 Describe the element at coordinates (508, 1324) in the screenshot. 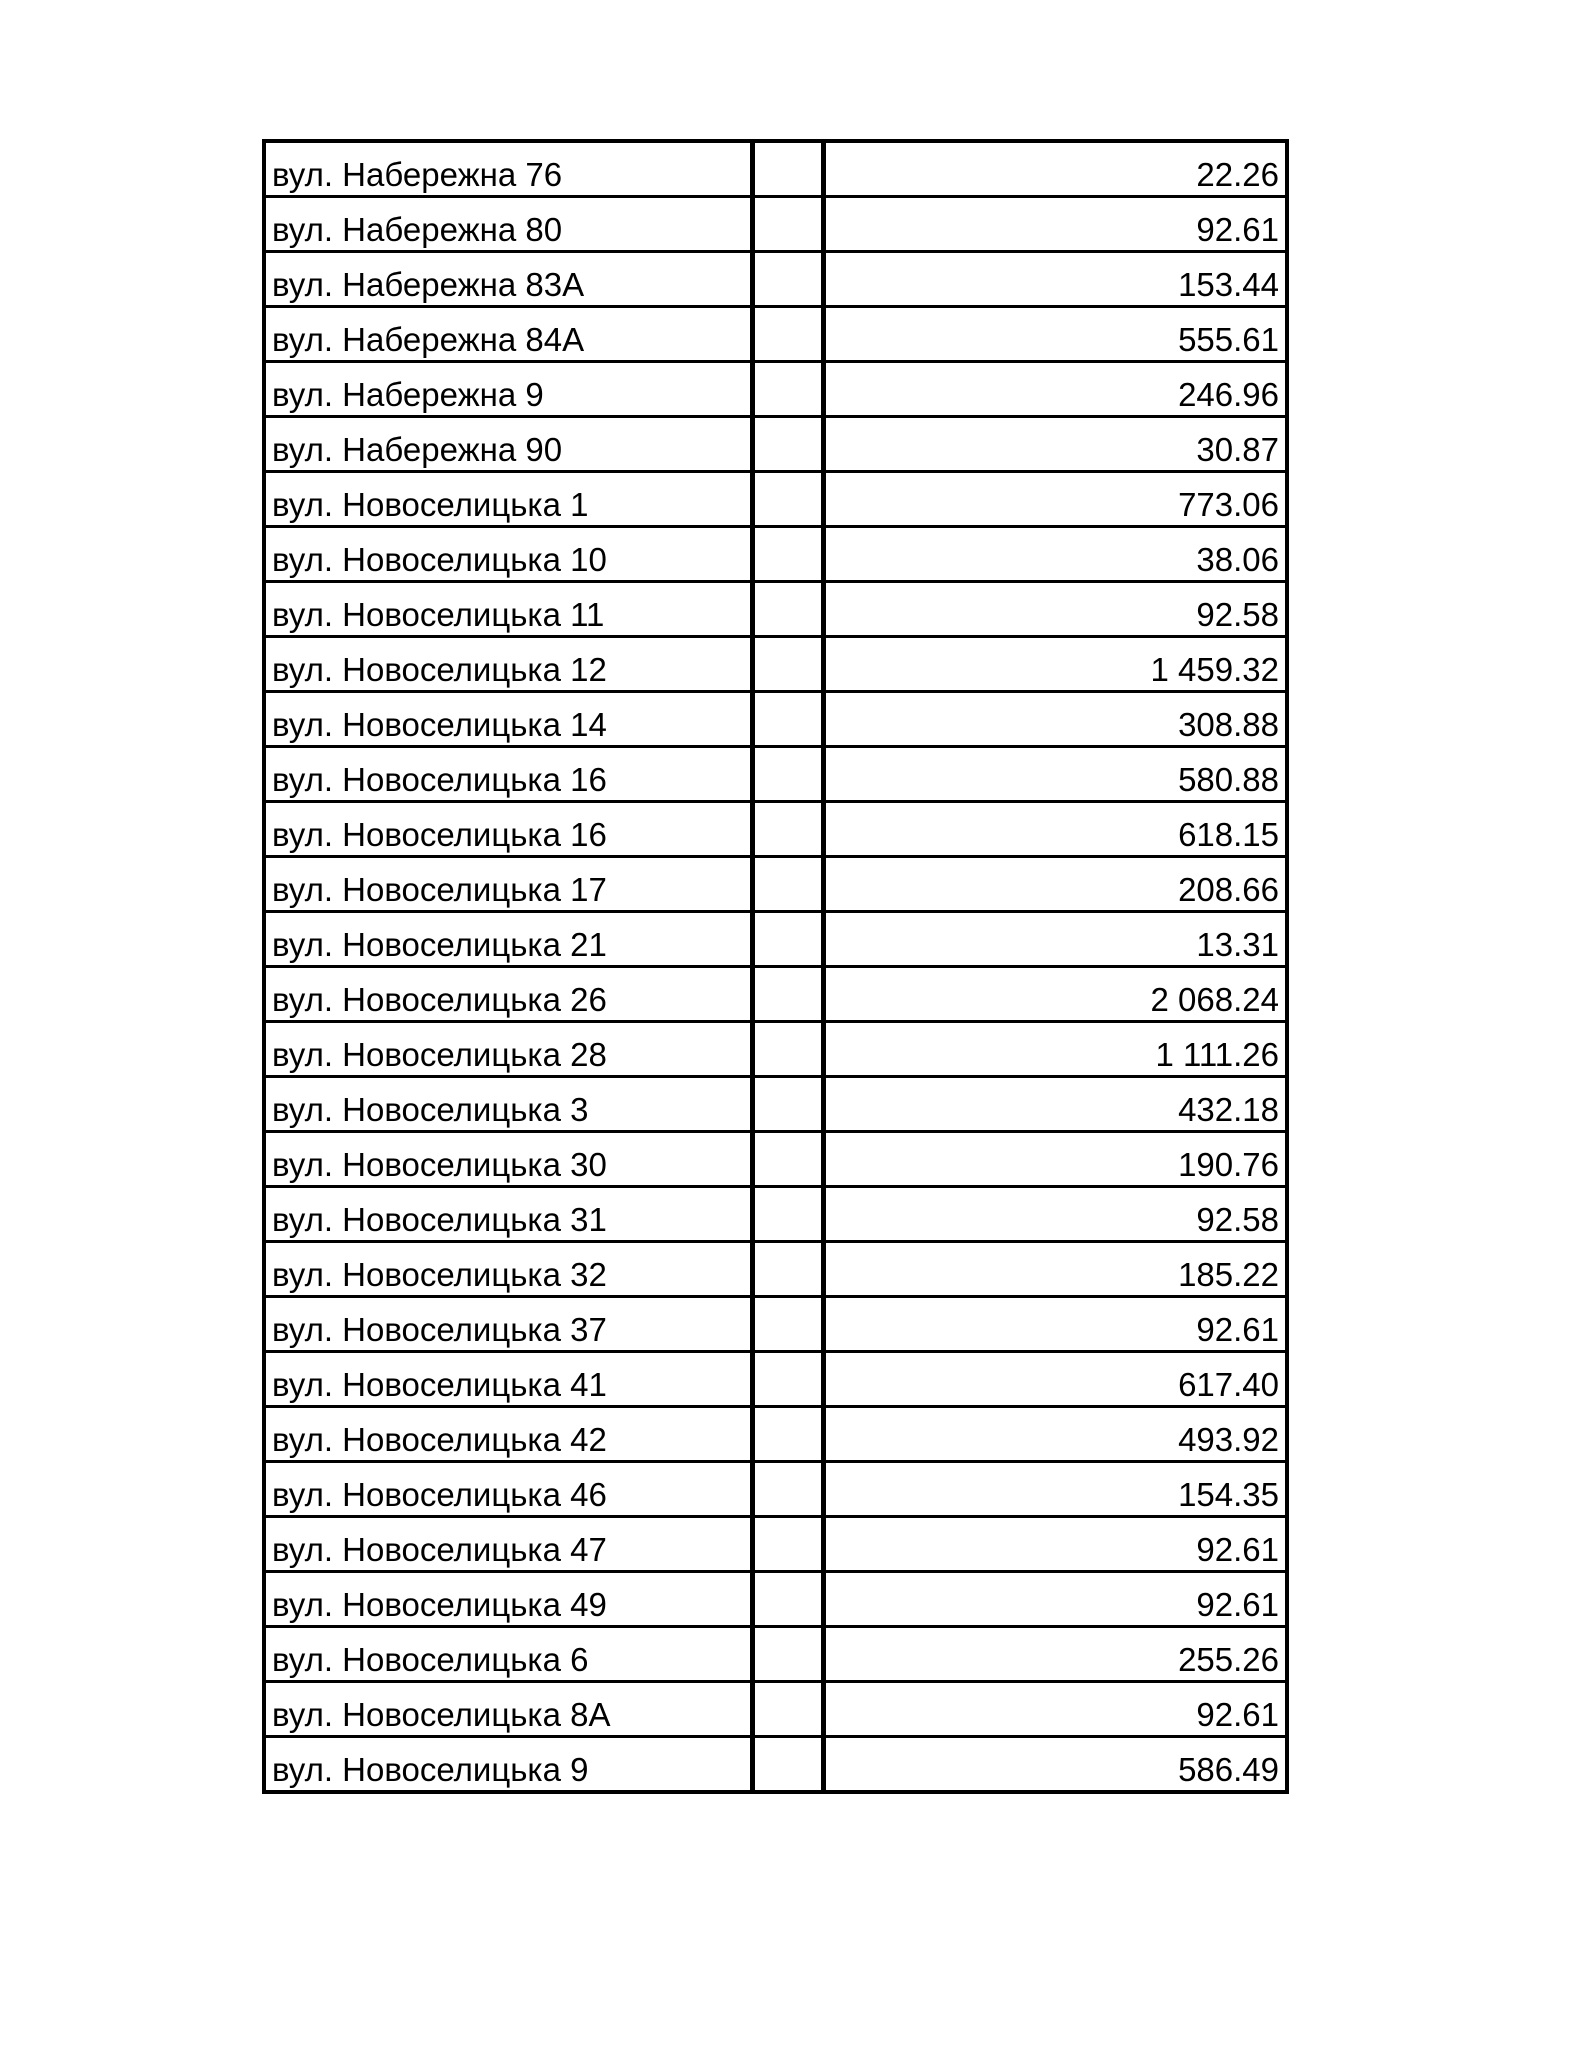

I see `address-cell: вул. Новоселицька 37` at that location.